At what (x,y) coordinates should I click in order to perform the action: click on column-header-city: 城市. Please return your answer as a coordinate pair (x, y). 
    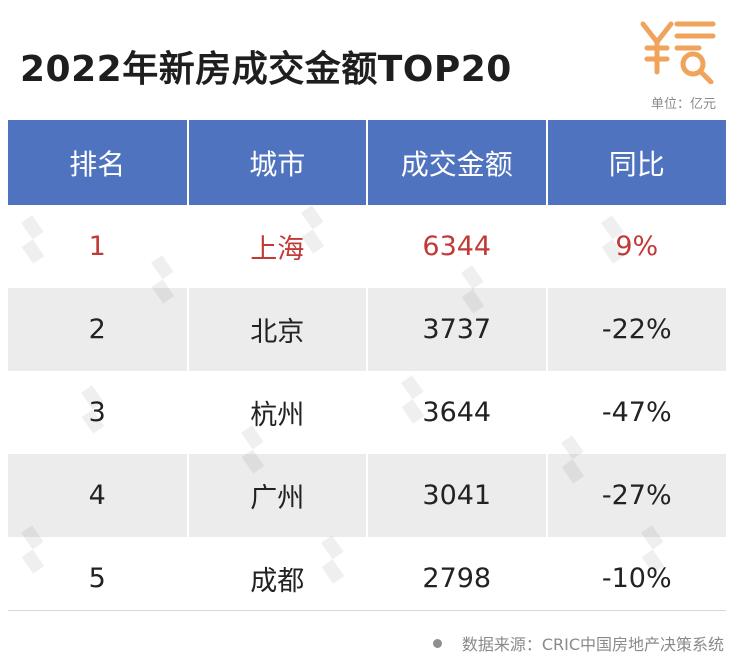
    Looking at the image, I should click on (276, 162).